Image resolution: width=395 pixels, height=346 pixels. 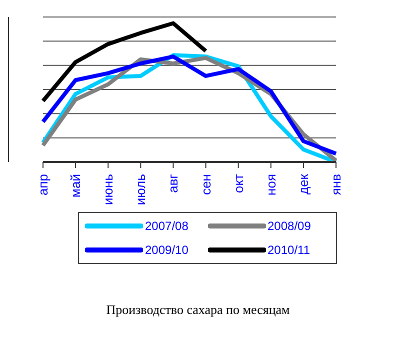 What do you see at coordinates (43, 185) in the screenshot?
I see `x-tick-label: апр` at bounding box center [43, 185].